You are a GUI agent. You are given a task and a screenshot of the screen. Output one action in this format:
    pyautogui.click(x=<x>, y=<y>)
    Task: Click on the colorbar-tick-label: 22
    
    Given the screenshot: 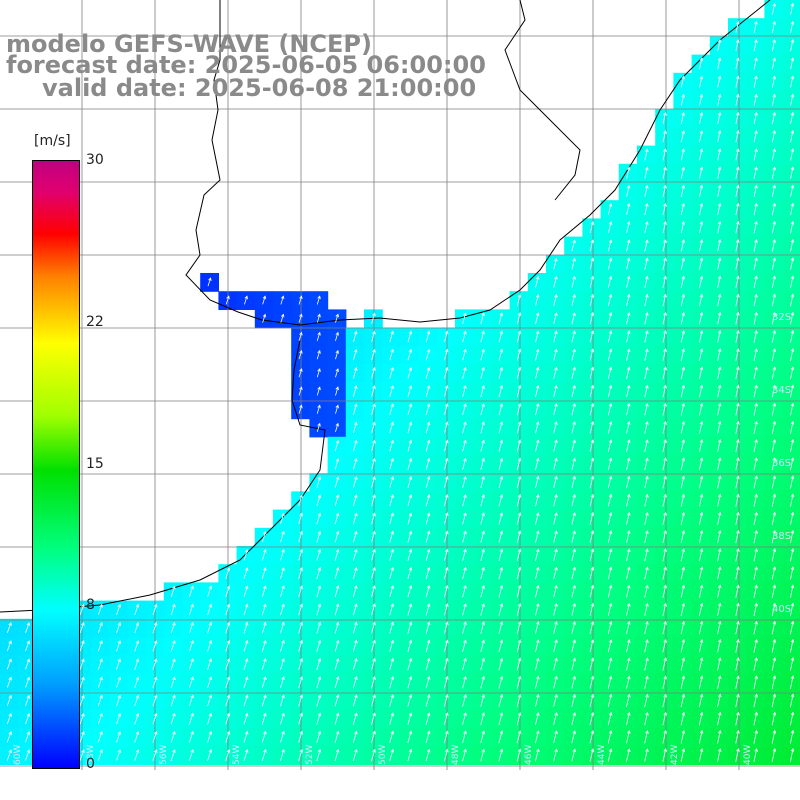 What is the action you would take?
    pyautogui.click(x=95, y=321)
    